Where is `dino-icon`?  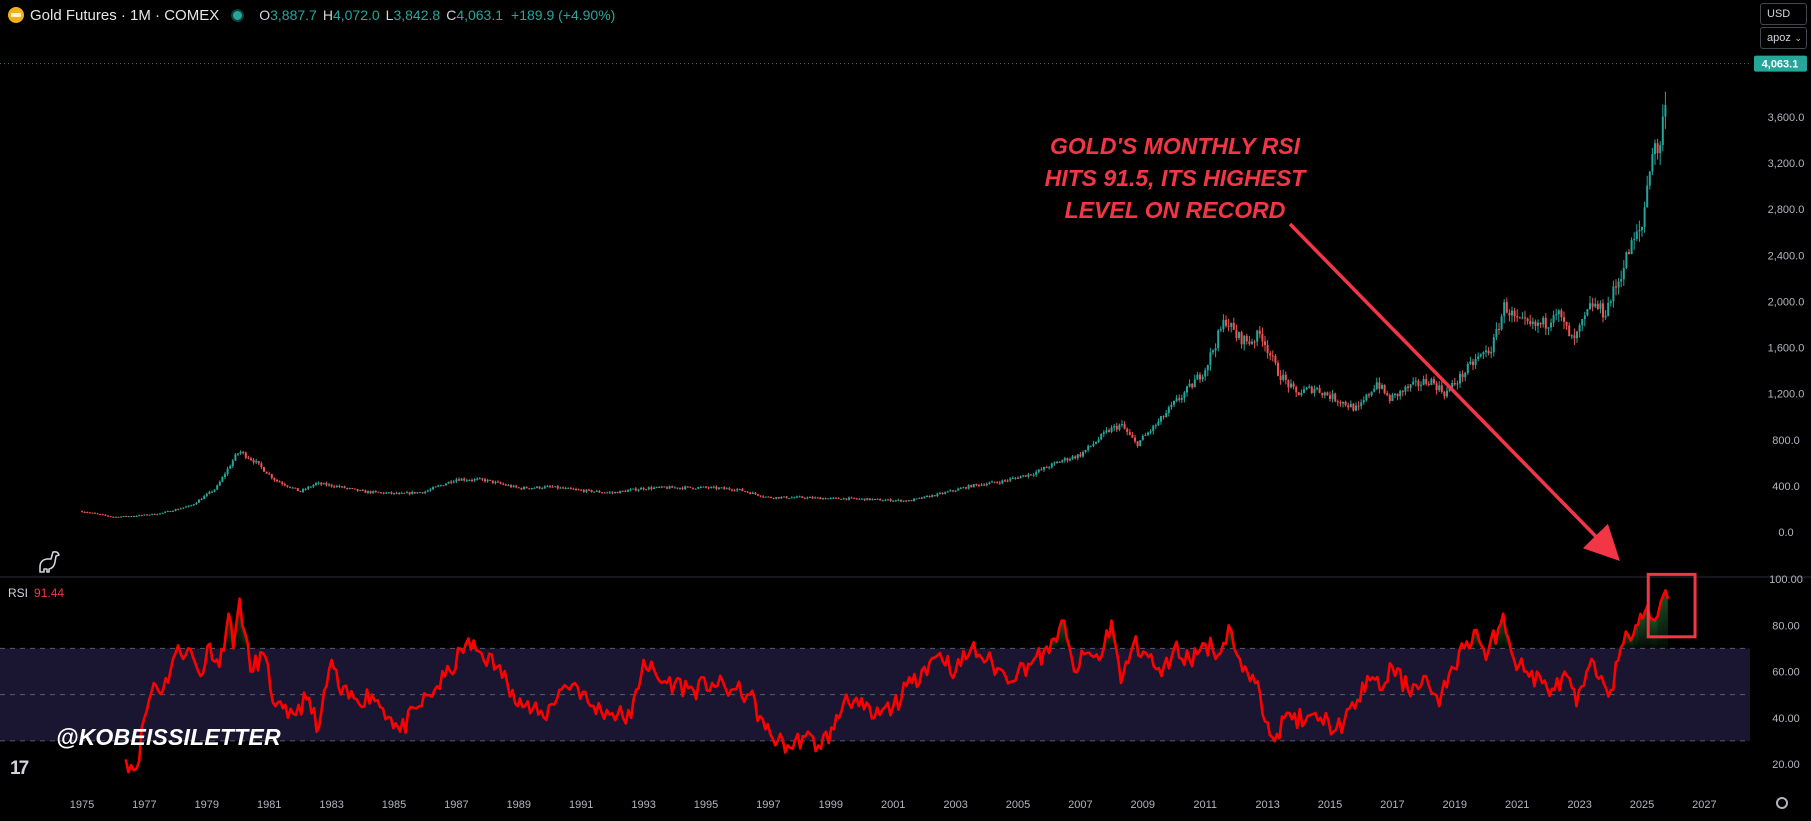 dino-icon is located at coordinates (50, 562).